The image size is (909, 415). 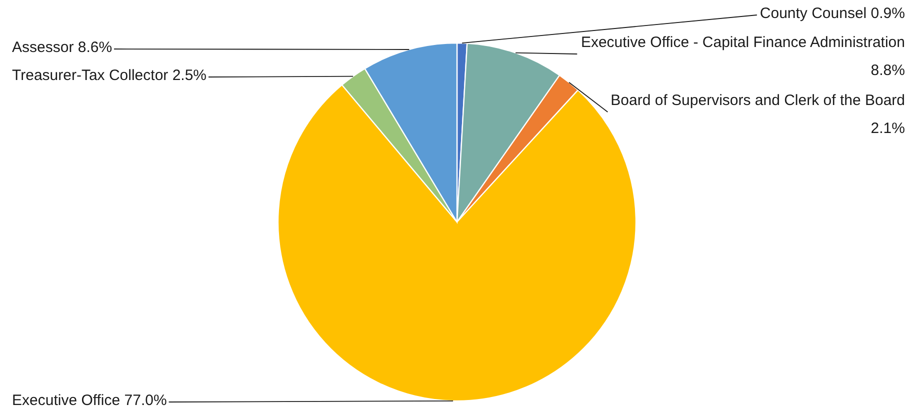 What do you see at coordinates (887, 128) in the screenshot?
I see `data-label: 2.1%` at bounding box center [887, 128].